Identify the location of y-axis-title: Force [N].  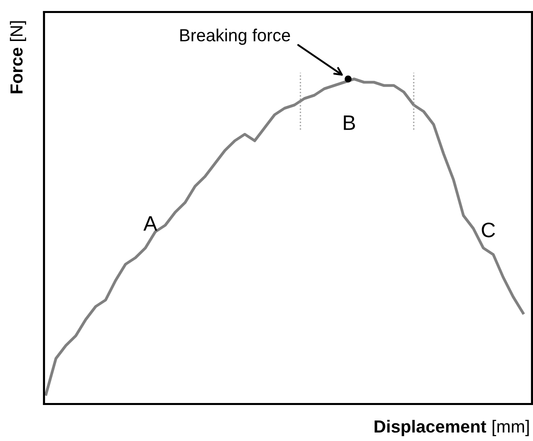
(18, 57).